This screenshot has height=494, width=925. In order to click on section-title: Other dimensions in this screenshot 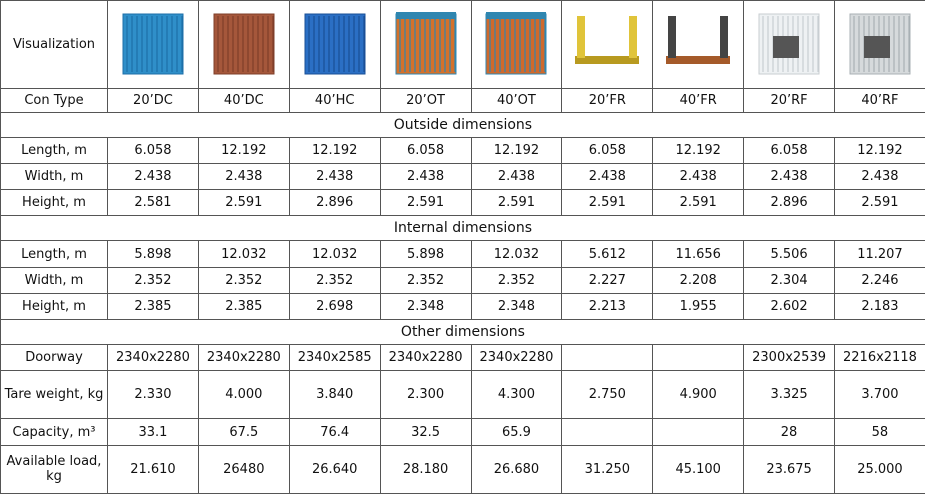, I will do `click(462, 332)`.